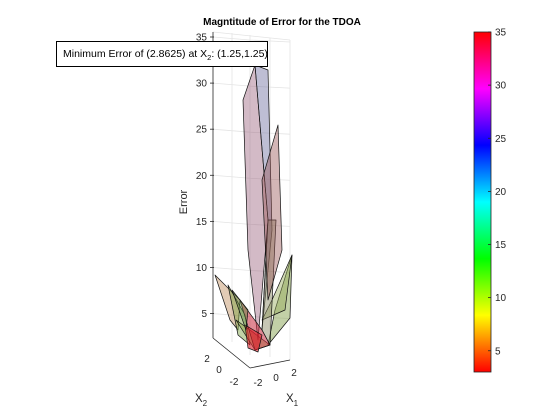  I want to click on colorbar-tick-label: 10, so click(501, 298).